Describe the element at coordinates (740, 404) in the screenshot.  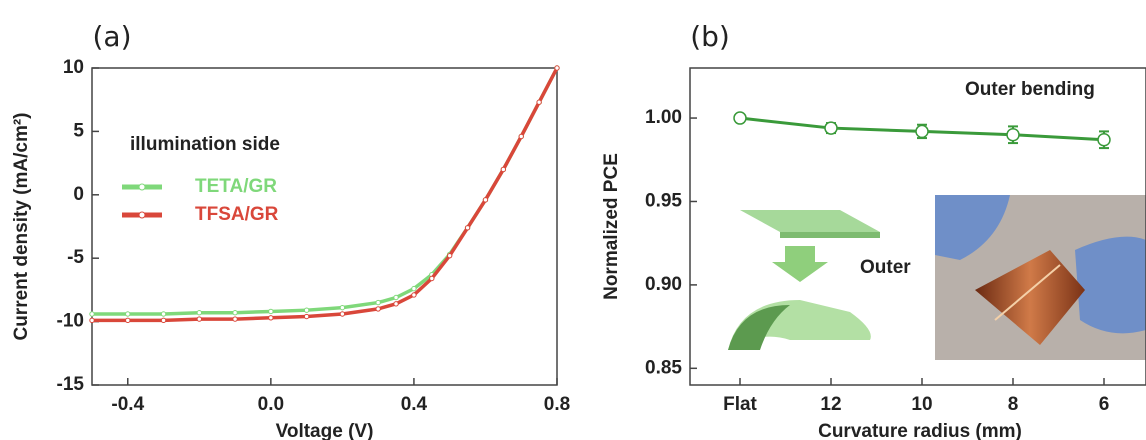
I see `x-tick-label: Flat` at that location.